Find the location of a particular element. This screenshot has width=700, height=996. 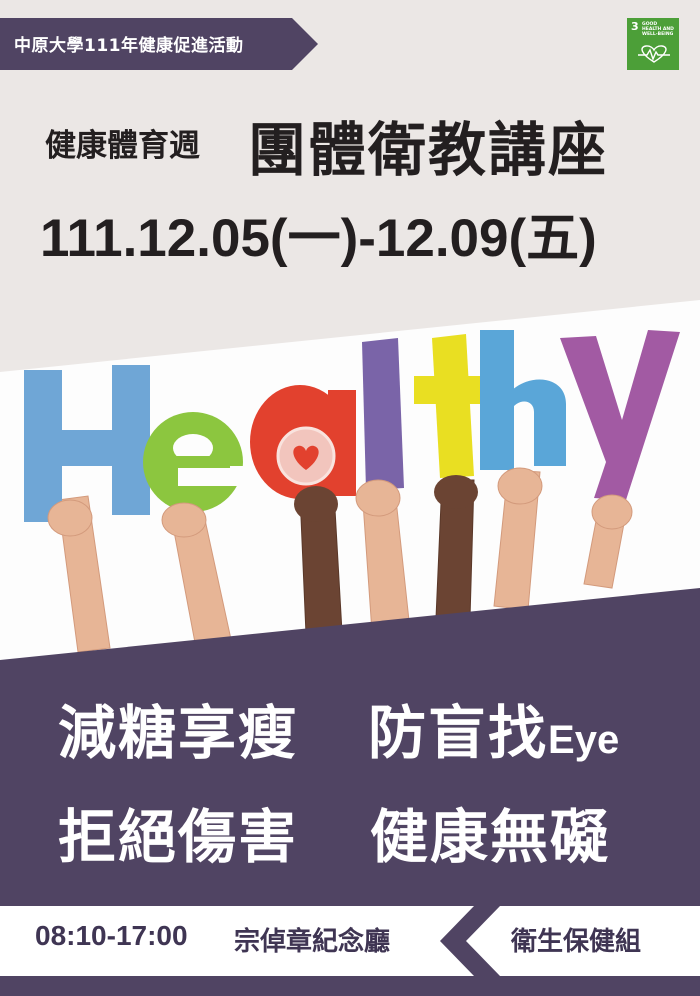

theme-eye: 防盲找Eye is located at coordinates (493, 728).